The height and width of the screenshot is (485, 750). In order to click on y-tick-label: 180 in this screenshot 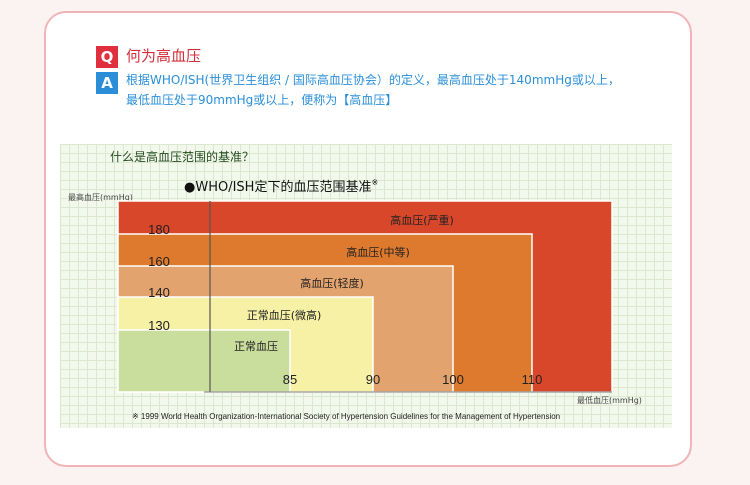, I will do `click(159, 229)`.